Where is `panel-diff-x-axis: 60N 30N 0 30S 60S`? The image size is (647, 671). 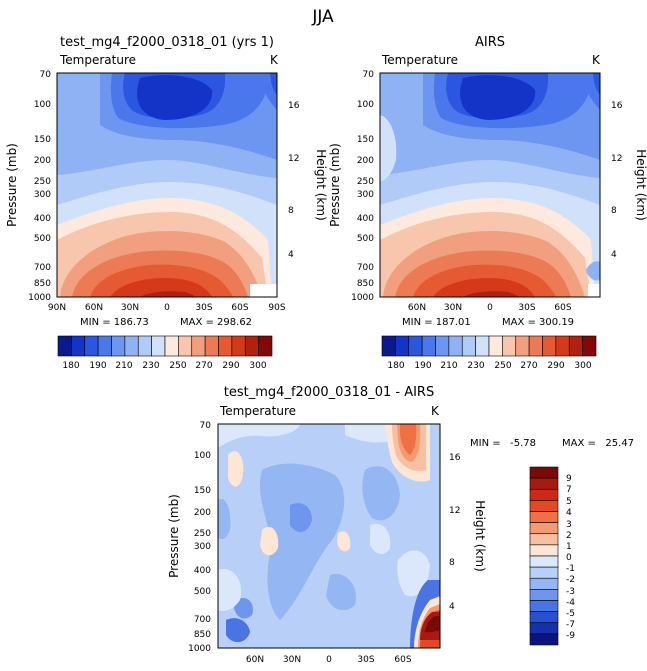
panel-diff-x-axis: 60N 30N 0 30S 60S is located at coordinates (329, 660).